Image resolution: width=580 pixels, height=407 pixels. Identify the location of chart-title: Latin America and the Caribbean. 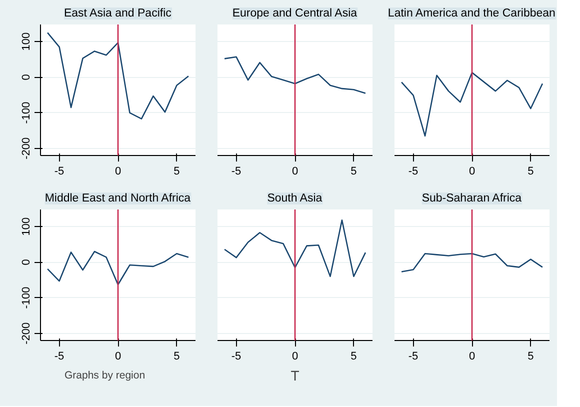
(472, 14).